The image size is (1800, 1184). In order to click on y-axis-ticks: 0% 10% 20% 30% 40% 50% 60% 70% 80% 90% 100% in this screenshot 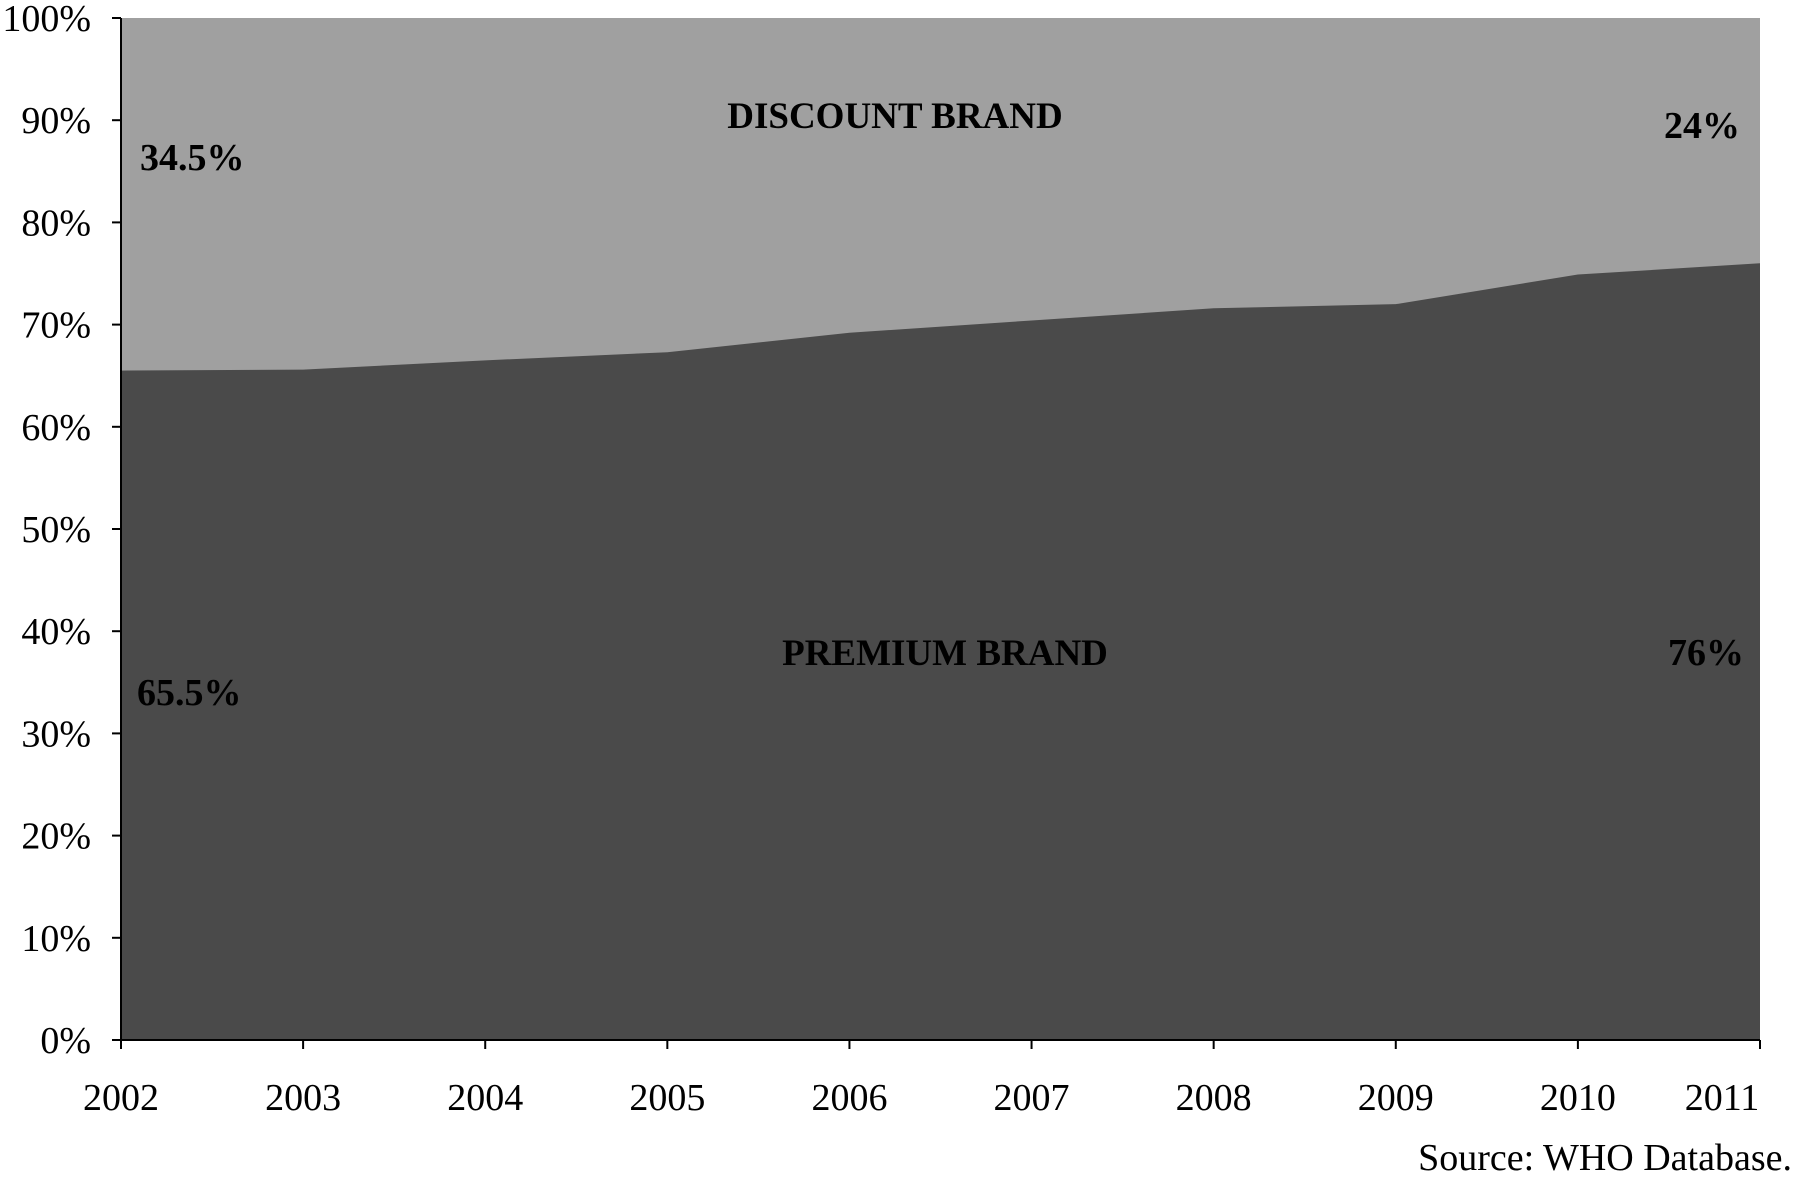, I will do `click(61, 531)`.